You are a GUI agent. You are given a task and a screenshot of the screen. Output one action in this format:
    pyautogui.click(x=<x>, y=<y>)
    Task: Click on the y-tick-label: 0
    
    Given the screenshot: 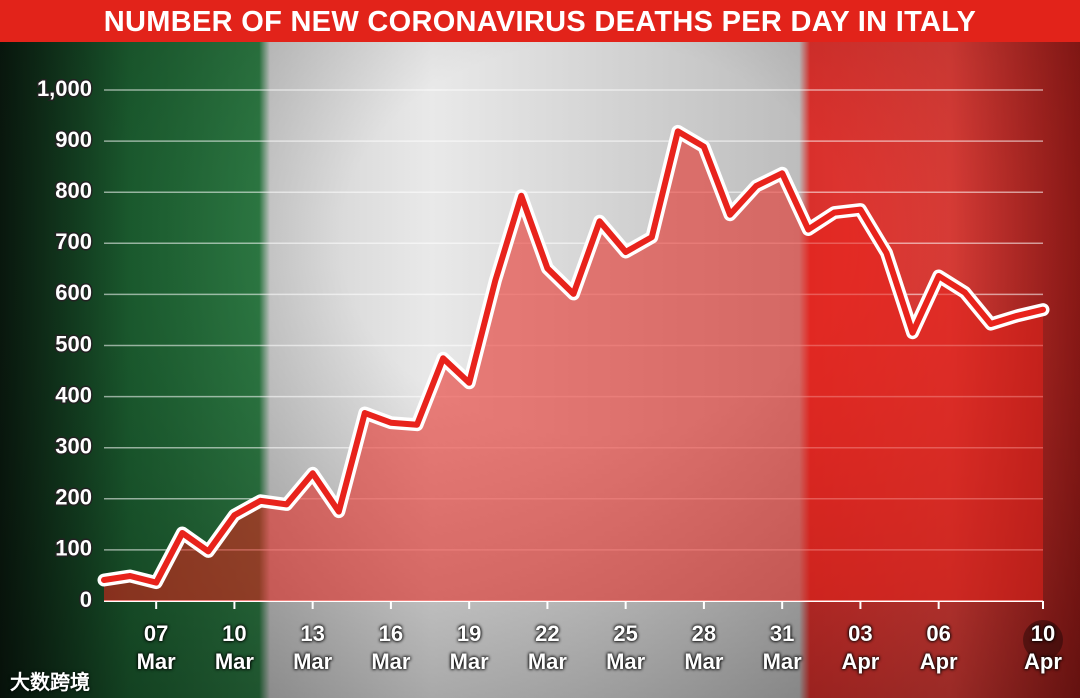 What is the action you would take?
    pyautogui.click(x=86, y=599)
    